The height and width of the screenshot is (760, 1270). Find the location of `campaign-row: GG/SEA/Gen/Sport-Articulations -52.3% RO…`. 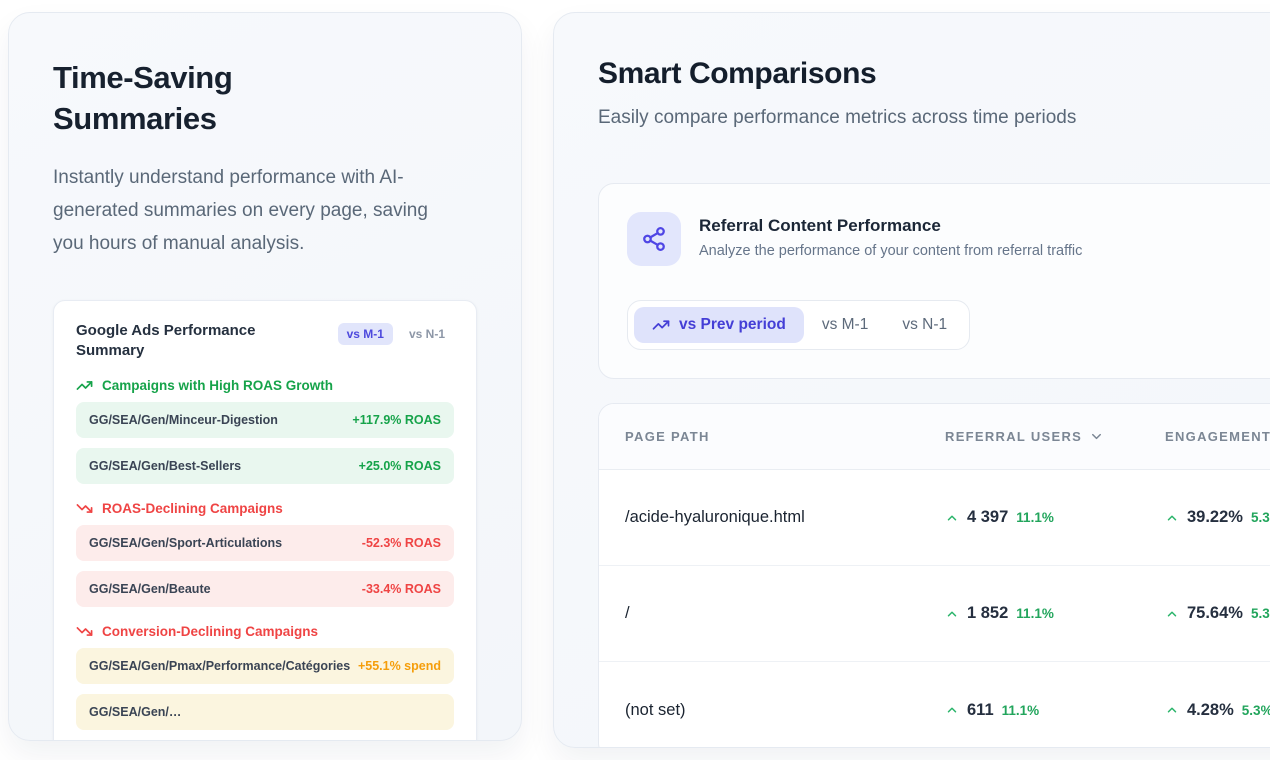

campaign-row: GG/SEA/Gen/Sport-Articulations -52.3% RO… is located at coordinates (265, 543).